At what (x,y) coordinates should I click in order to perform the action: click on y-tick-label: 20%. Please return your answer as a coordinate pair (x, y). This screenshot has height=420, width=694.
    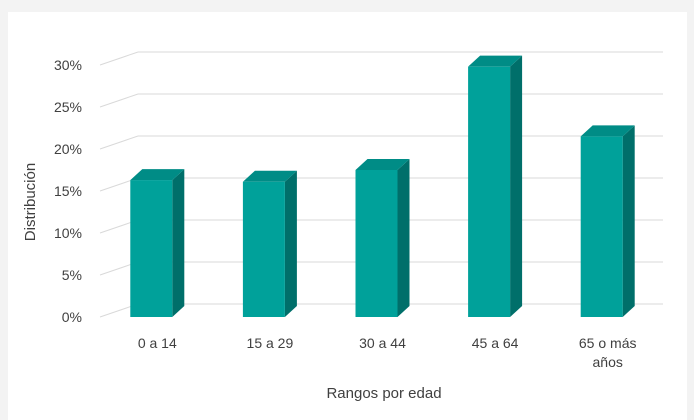
    Looking at the image, I should click on (68, 149).